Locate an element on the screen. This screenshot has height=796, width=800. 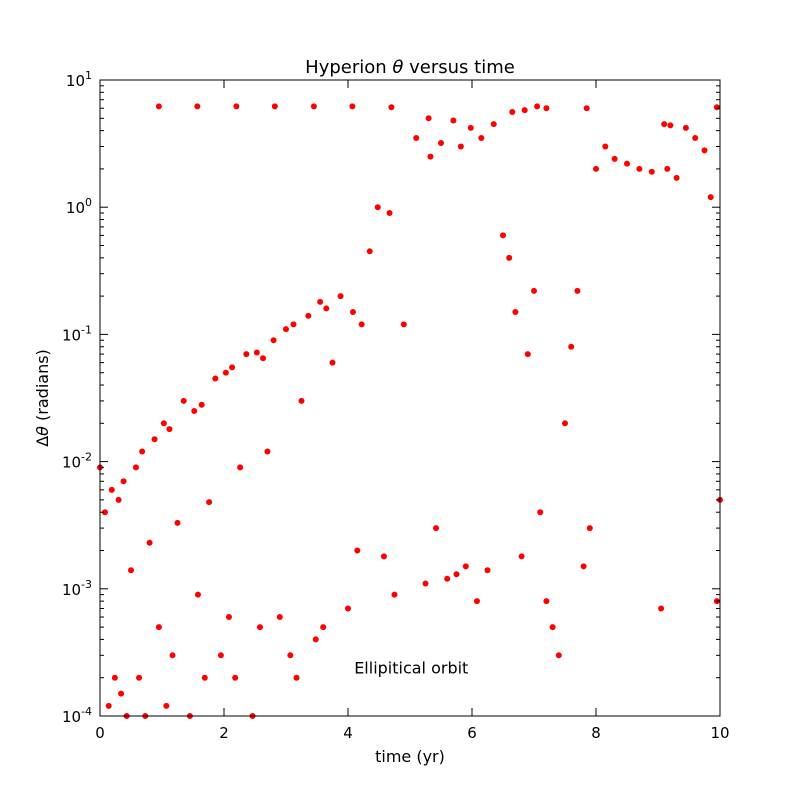
y-tick-label: 10¹ is located at coordinates (79, 79).